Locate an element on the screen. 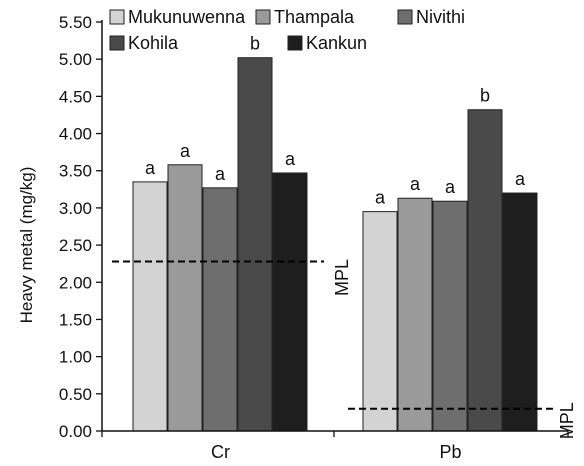  bar-cr-kankun is located at coordinates (290, 302).